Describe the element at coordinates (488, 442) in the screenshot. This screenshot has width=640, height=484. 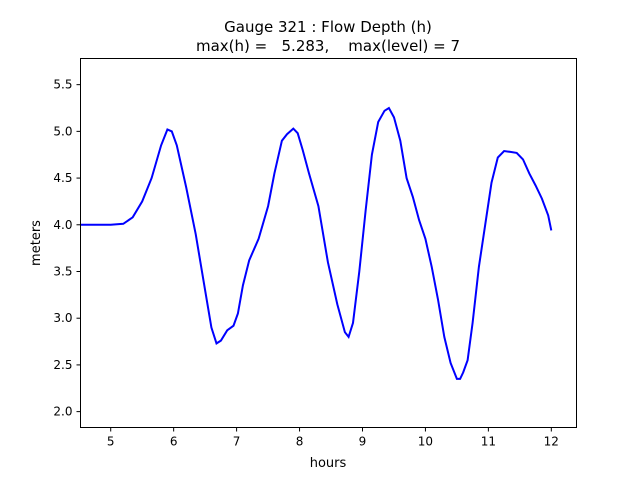
I see `x-tick-label: 11` at that location.